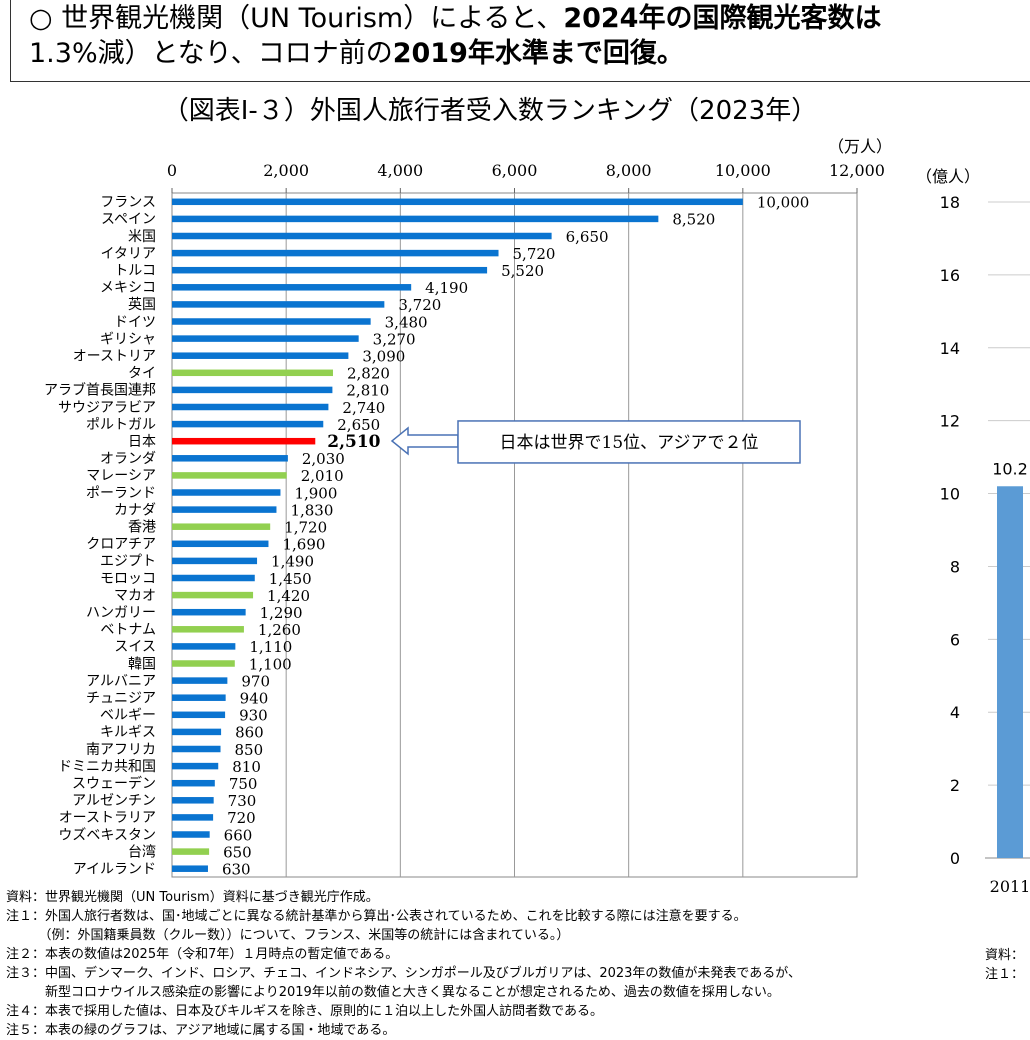  Describe the element at coordinates (260, 355) in the screenshot. I see `bar-オーストリア` at that location.